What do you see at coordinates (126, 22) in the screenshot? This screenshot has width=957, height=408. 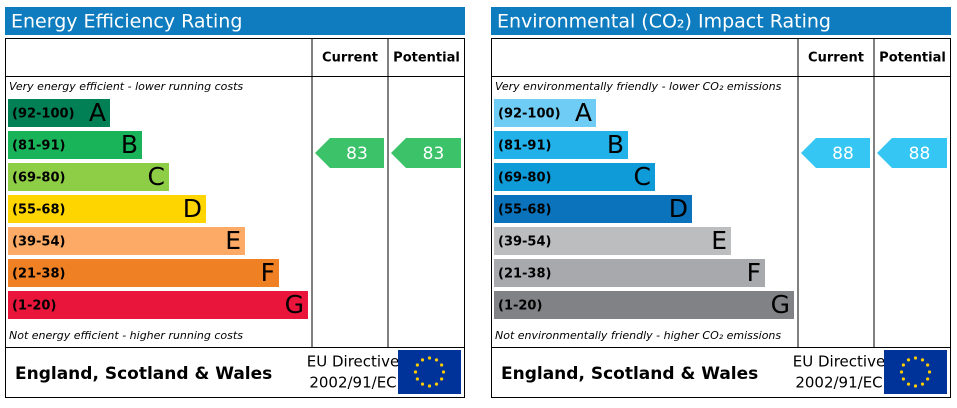 I see `panel-title: Energy Efficiency Rating` at bounding box center [126, 22].